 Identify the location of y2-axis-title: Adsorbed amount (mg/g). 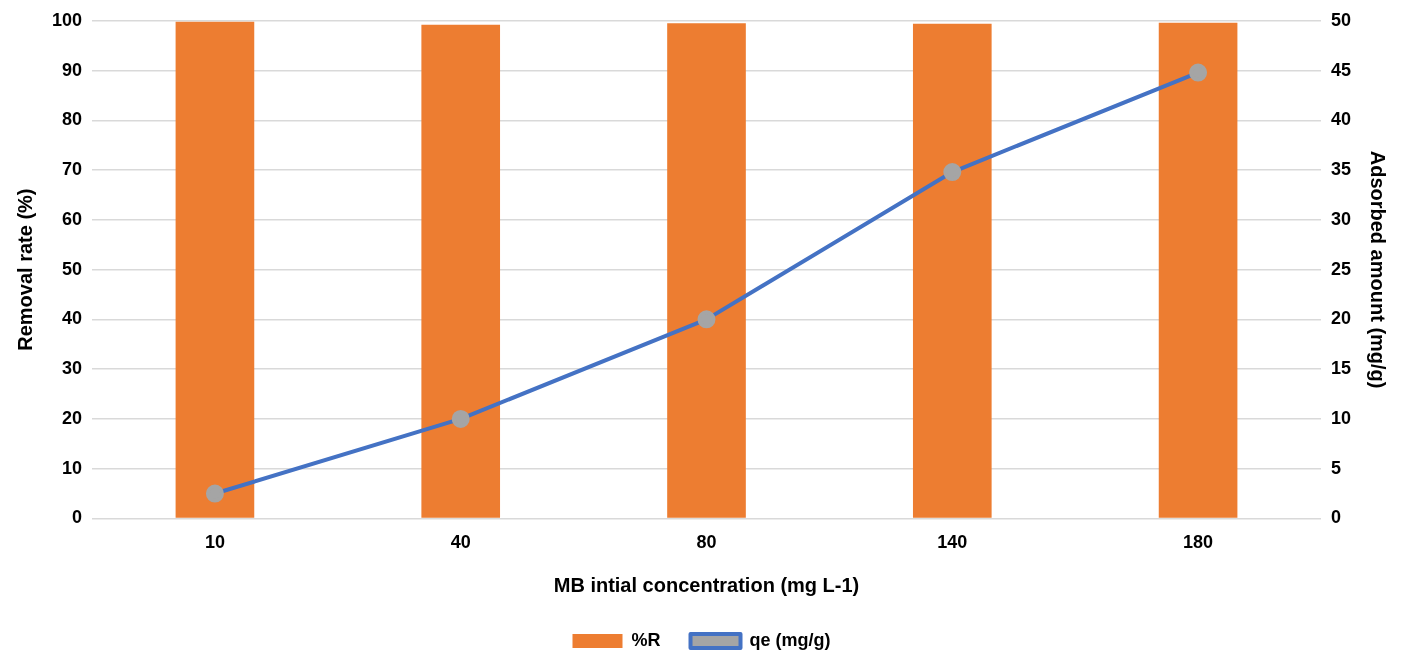
(1378, 269).